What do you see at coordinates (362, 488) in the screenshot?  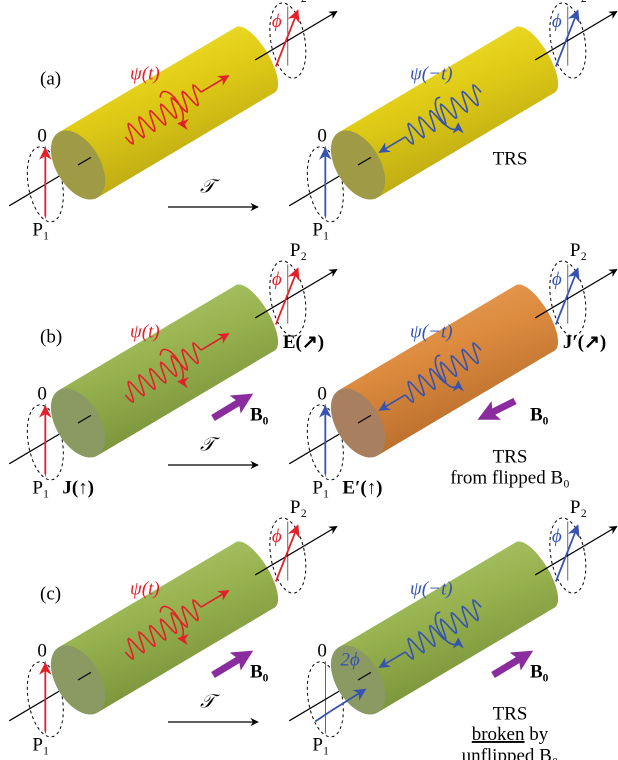 I see `start-field: E′(↑)` at bounding box center [362, 488].